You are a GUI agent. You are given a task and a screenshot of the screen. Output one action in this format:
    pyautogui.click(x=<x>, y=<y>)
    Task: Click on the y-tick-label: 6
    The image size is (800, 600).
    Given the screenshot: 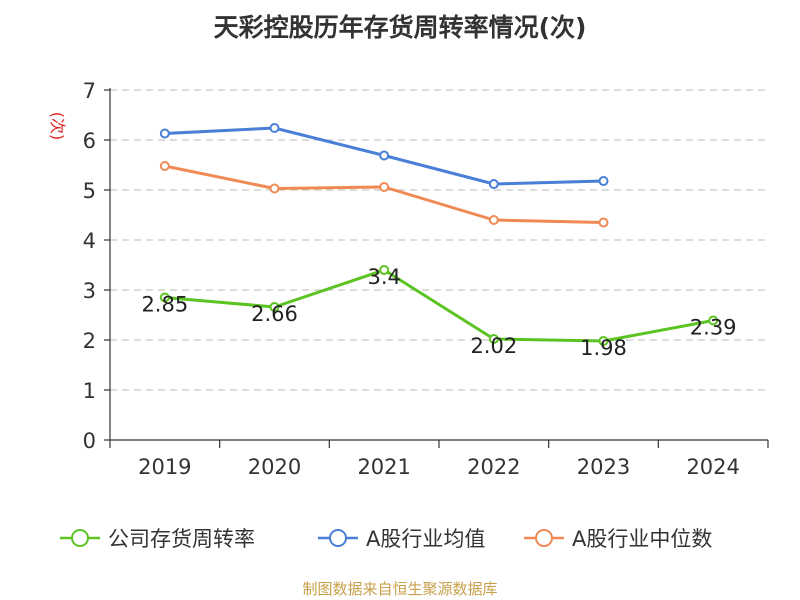 What is the action you would take?
    pyautogui.click(x=89, y=141)
    